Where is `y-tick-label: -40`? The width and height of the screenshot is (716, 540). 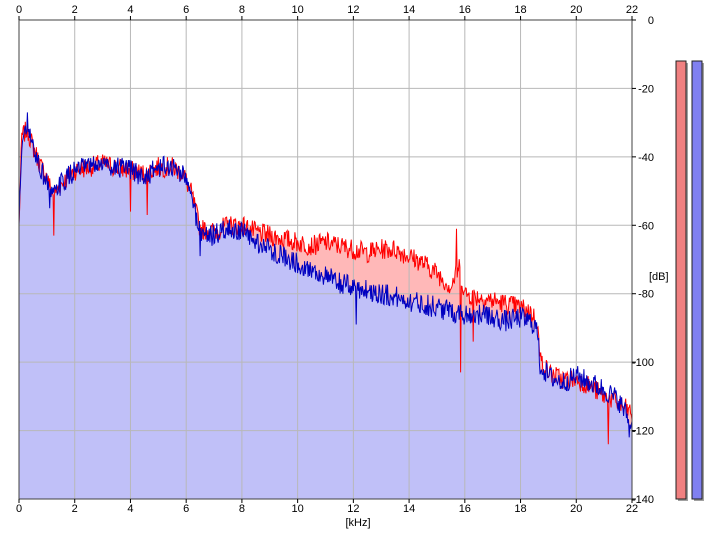
y-tick-label: -40 is located at coordinates (646, 158).